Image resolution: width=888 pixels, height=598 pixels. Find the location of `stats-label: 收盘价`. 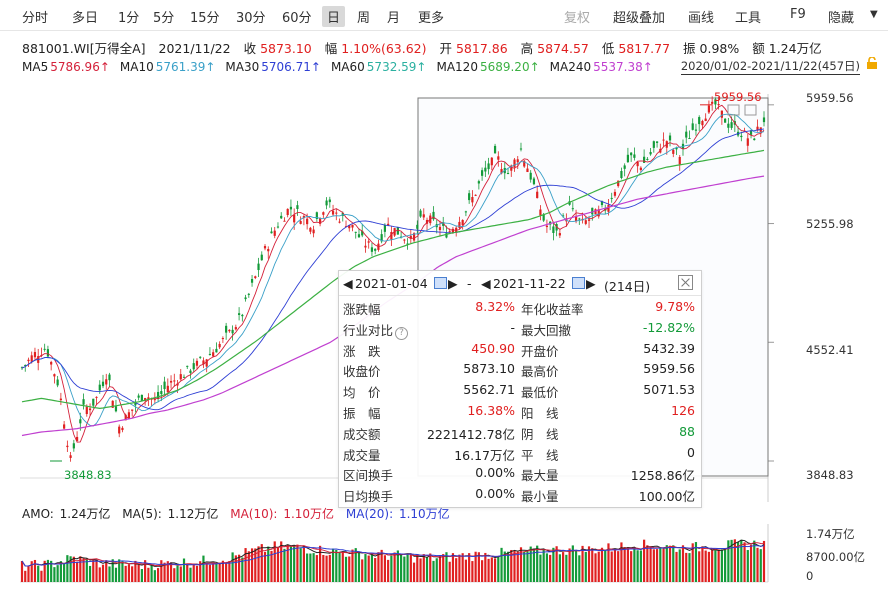

stats-label: 收盘价 is located at coordinates (362, 372).